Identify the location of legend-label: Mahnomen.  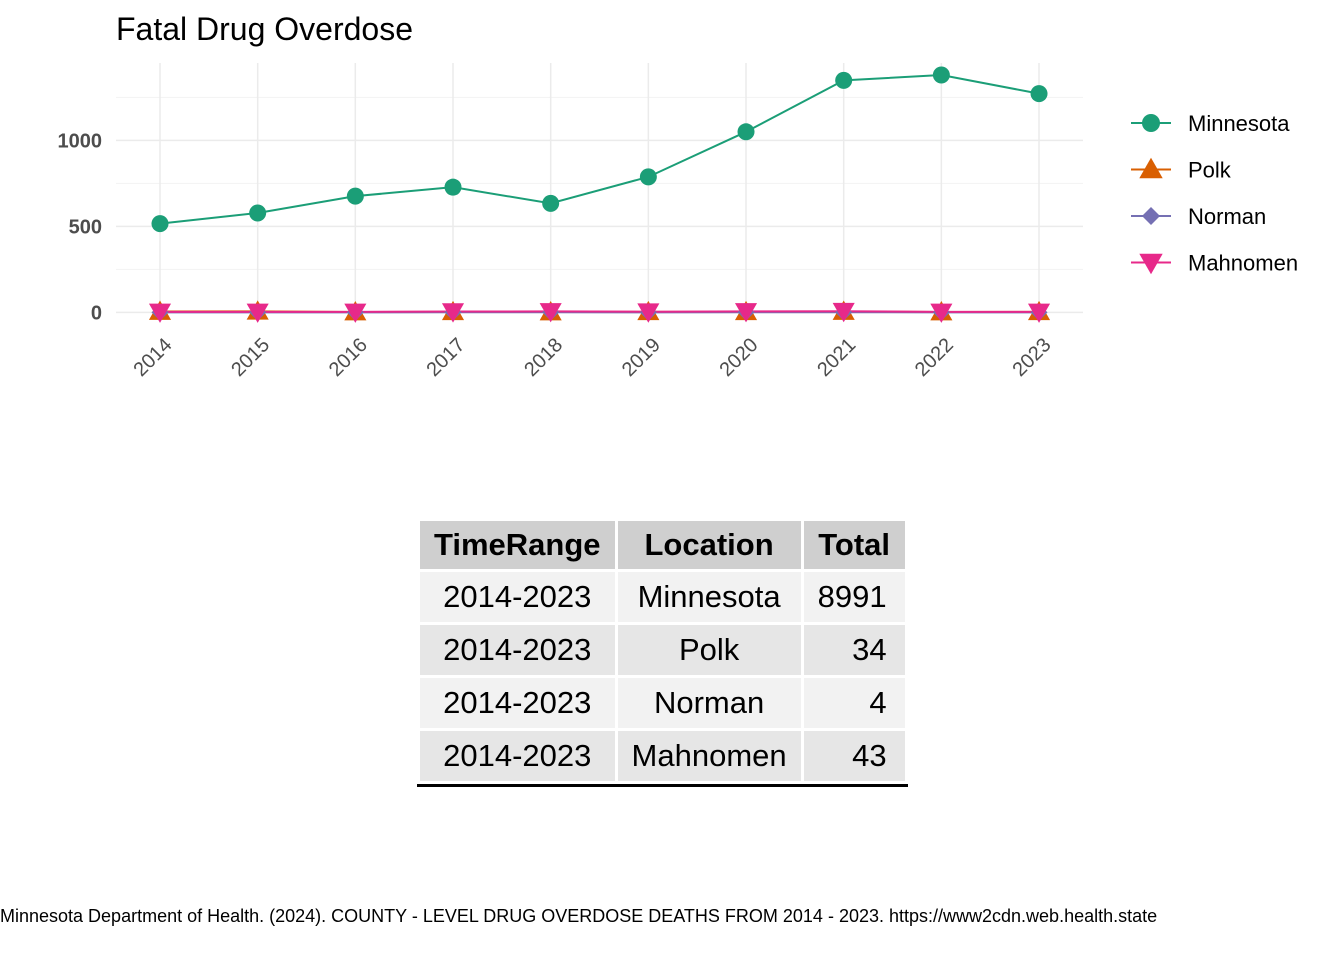
(1243, 263).